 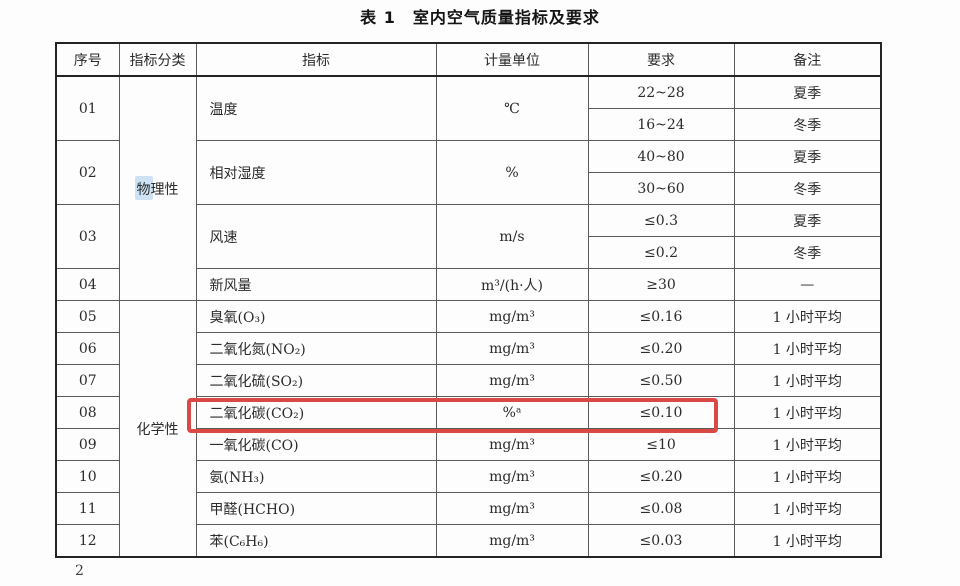 I want to click on category-label: 理性, so click(x=164, y=189).